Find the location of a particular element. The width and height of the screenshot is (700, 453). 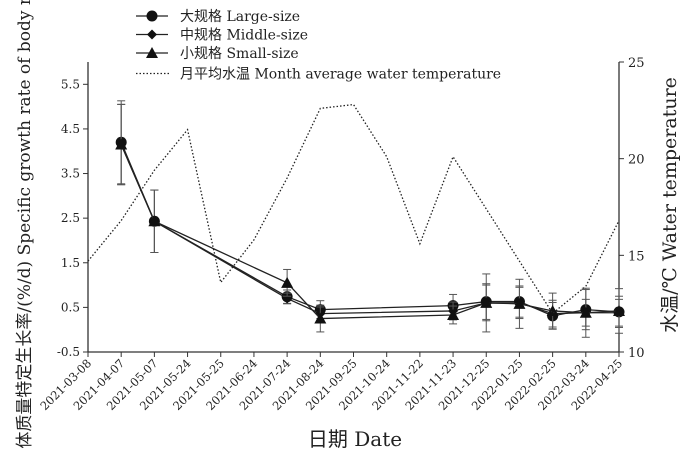

y2-tick-label: 10 is located at coordinates (636, 353).